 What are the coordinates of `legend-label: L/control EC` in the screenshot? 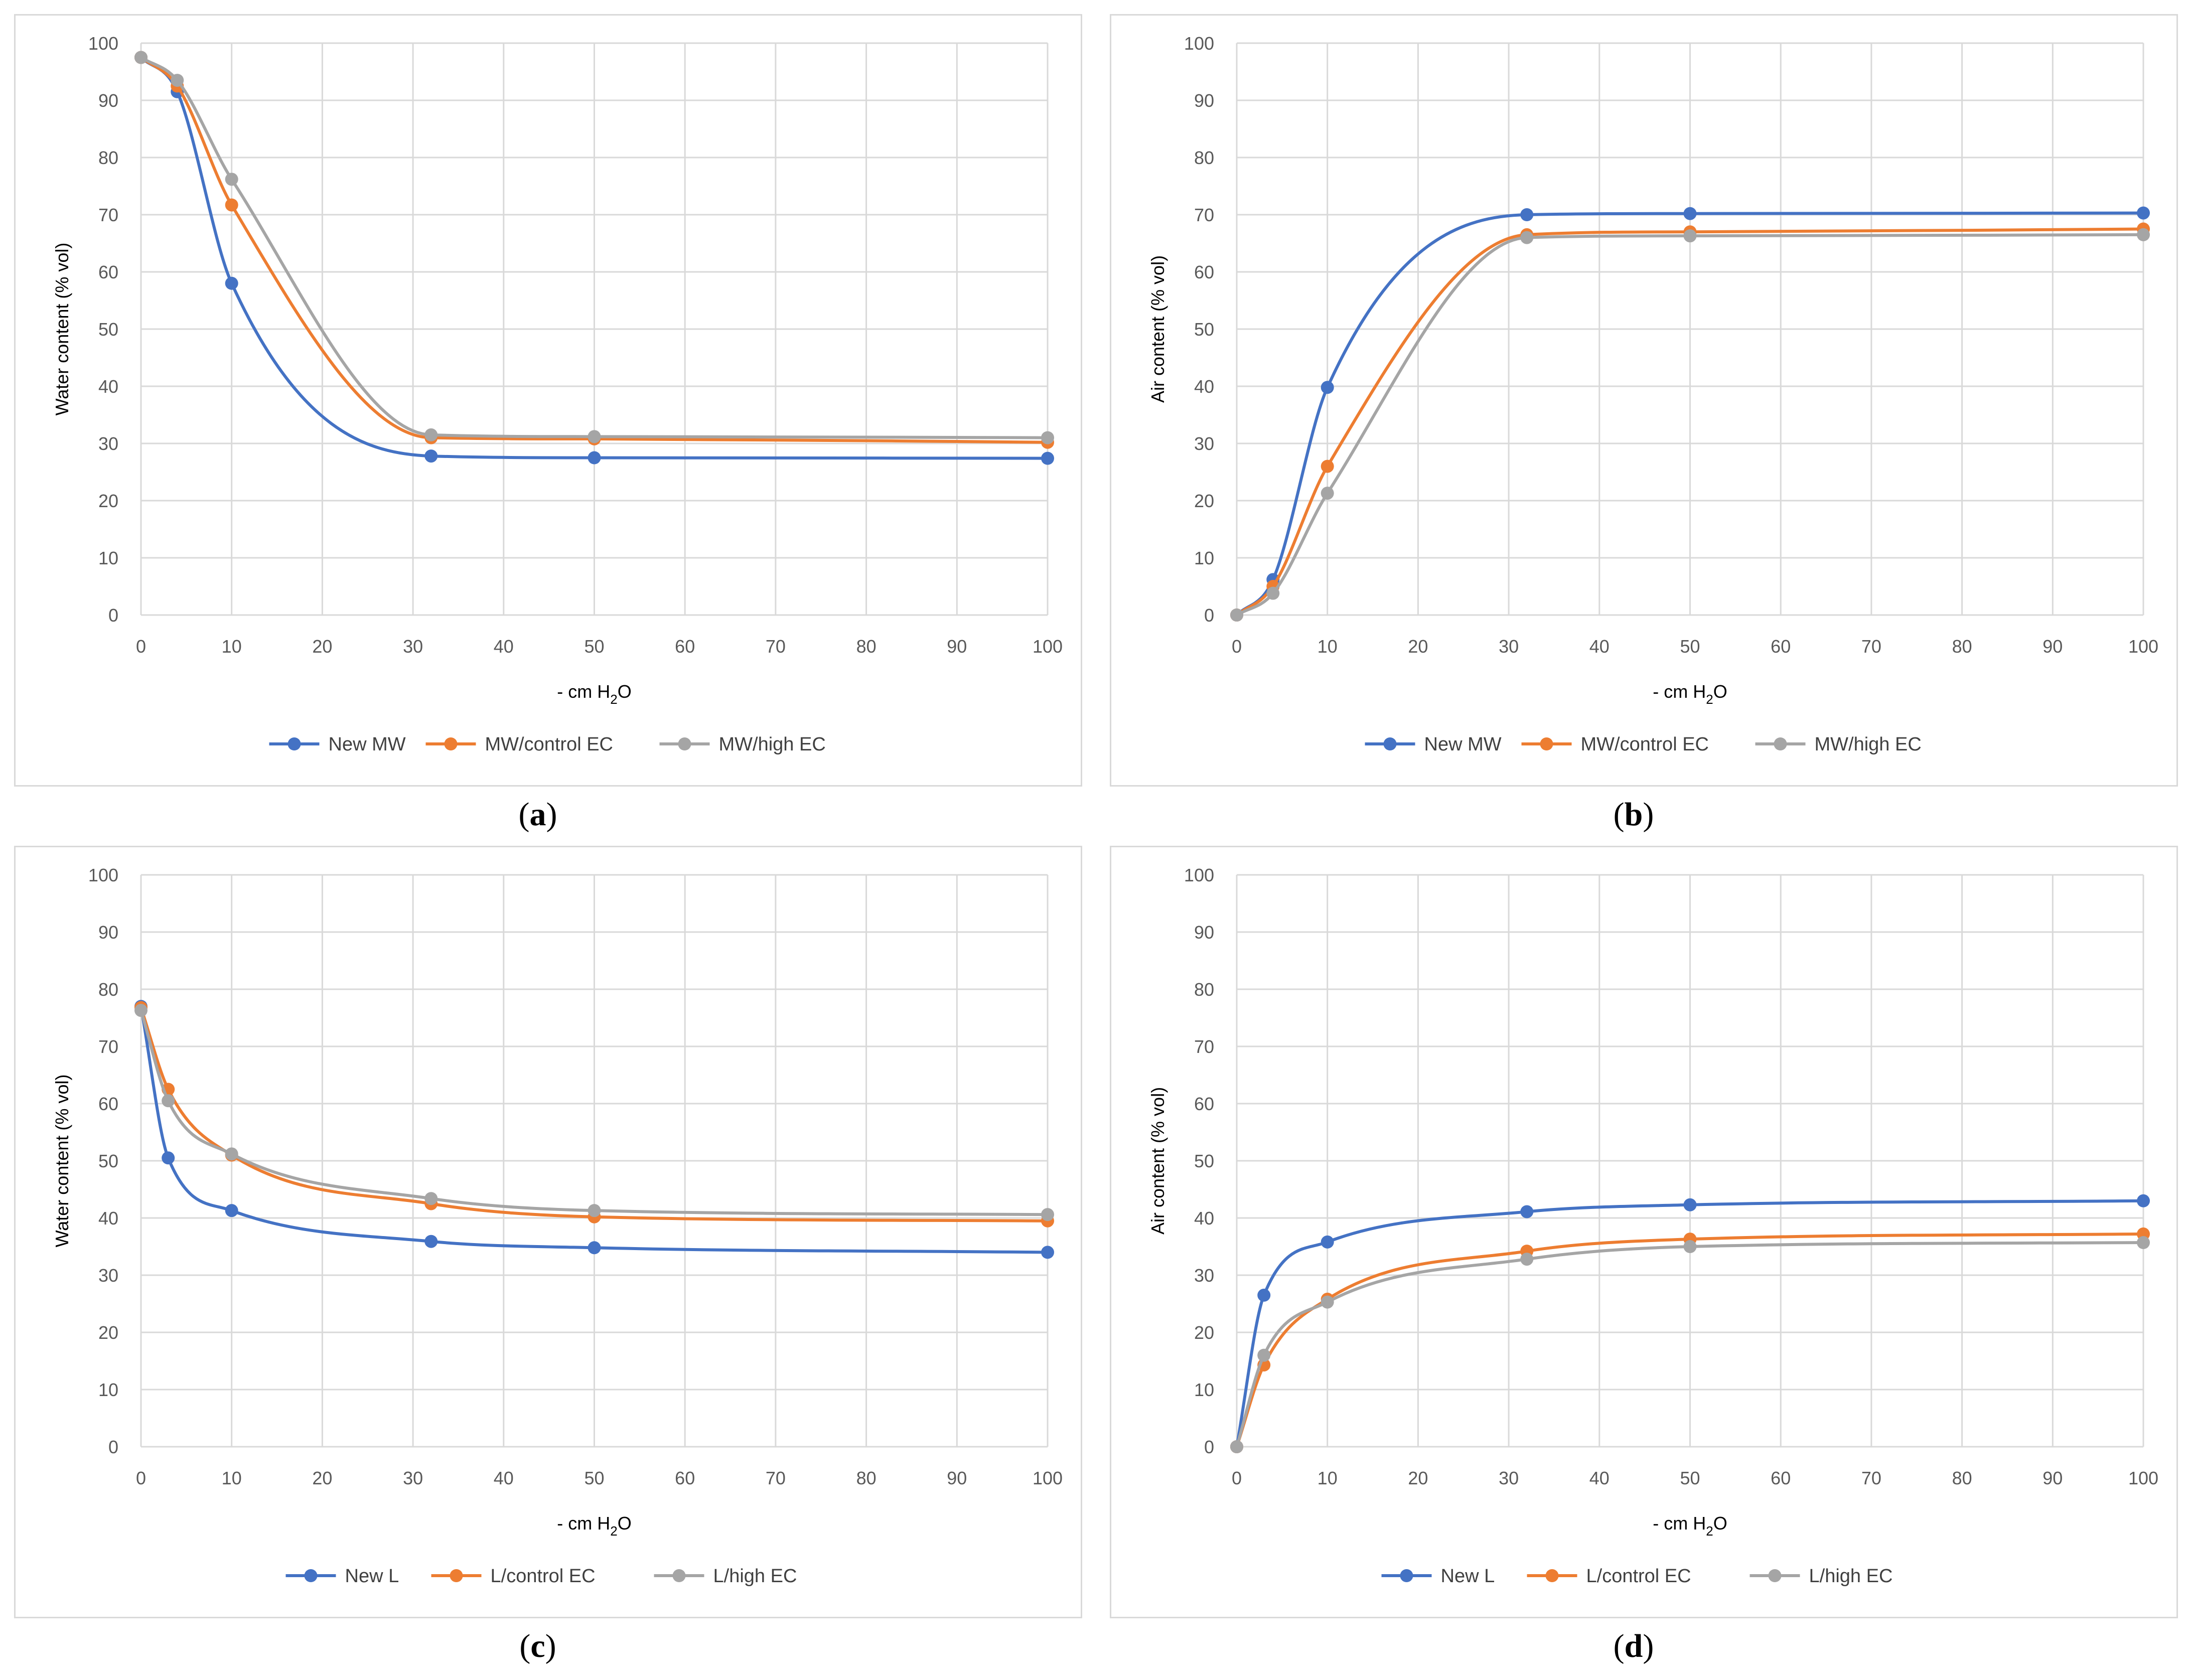 It's located at (543, 1577).